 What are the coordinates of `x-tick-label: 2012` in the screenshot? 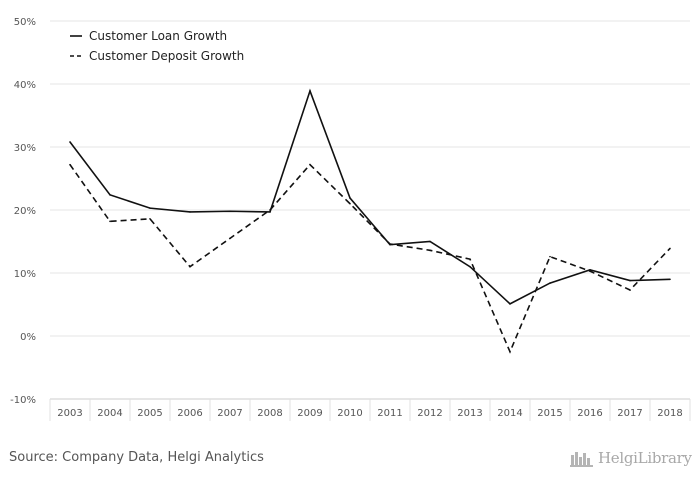 It's located at (429, 413).